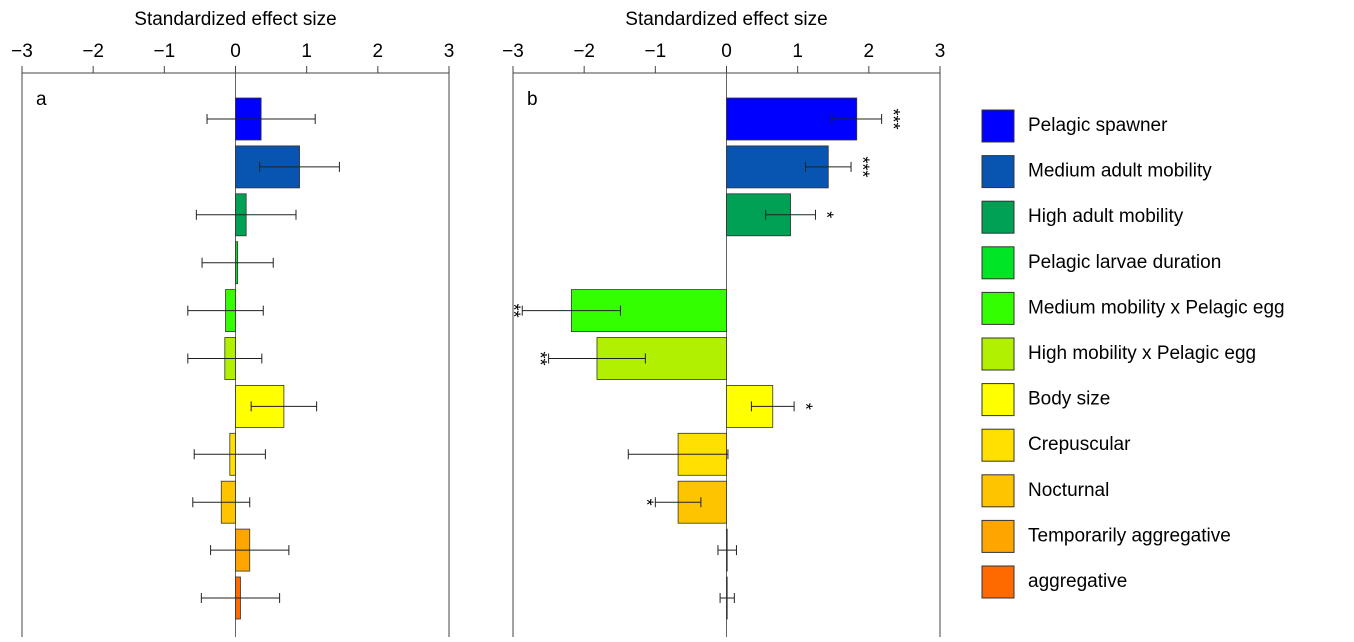 The width and height of the screenshot is (1354, 642). Describe the element at coordinates (1120, 171) in the screenshot. I see `legend-label: Medium adult mobility` at that location.